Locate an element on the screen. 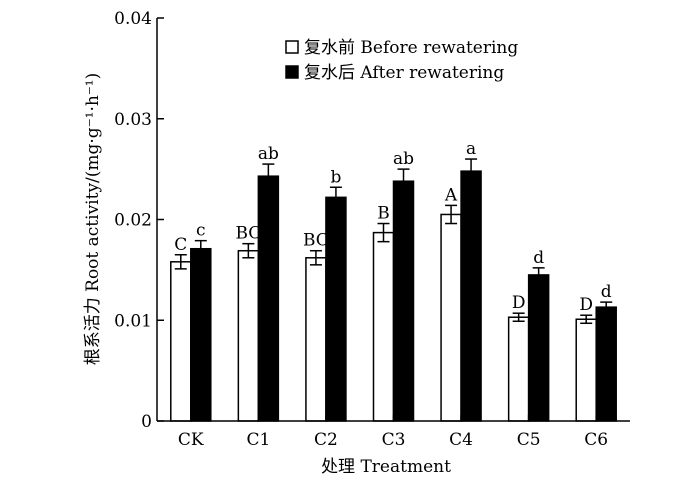 The width and height of the screenshot is (700, 482). significance-letter: C is located at coordinates (180, 245).